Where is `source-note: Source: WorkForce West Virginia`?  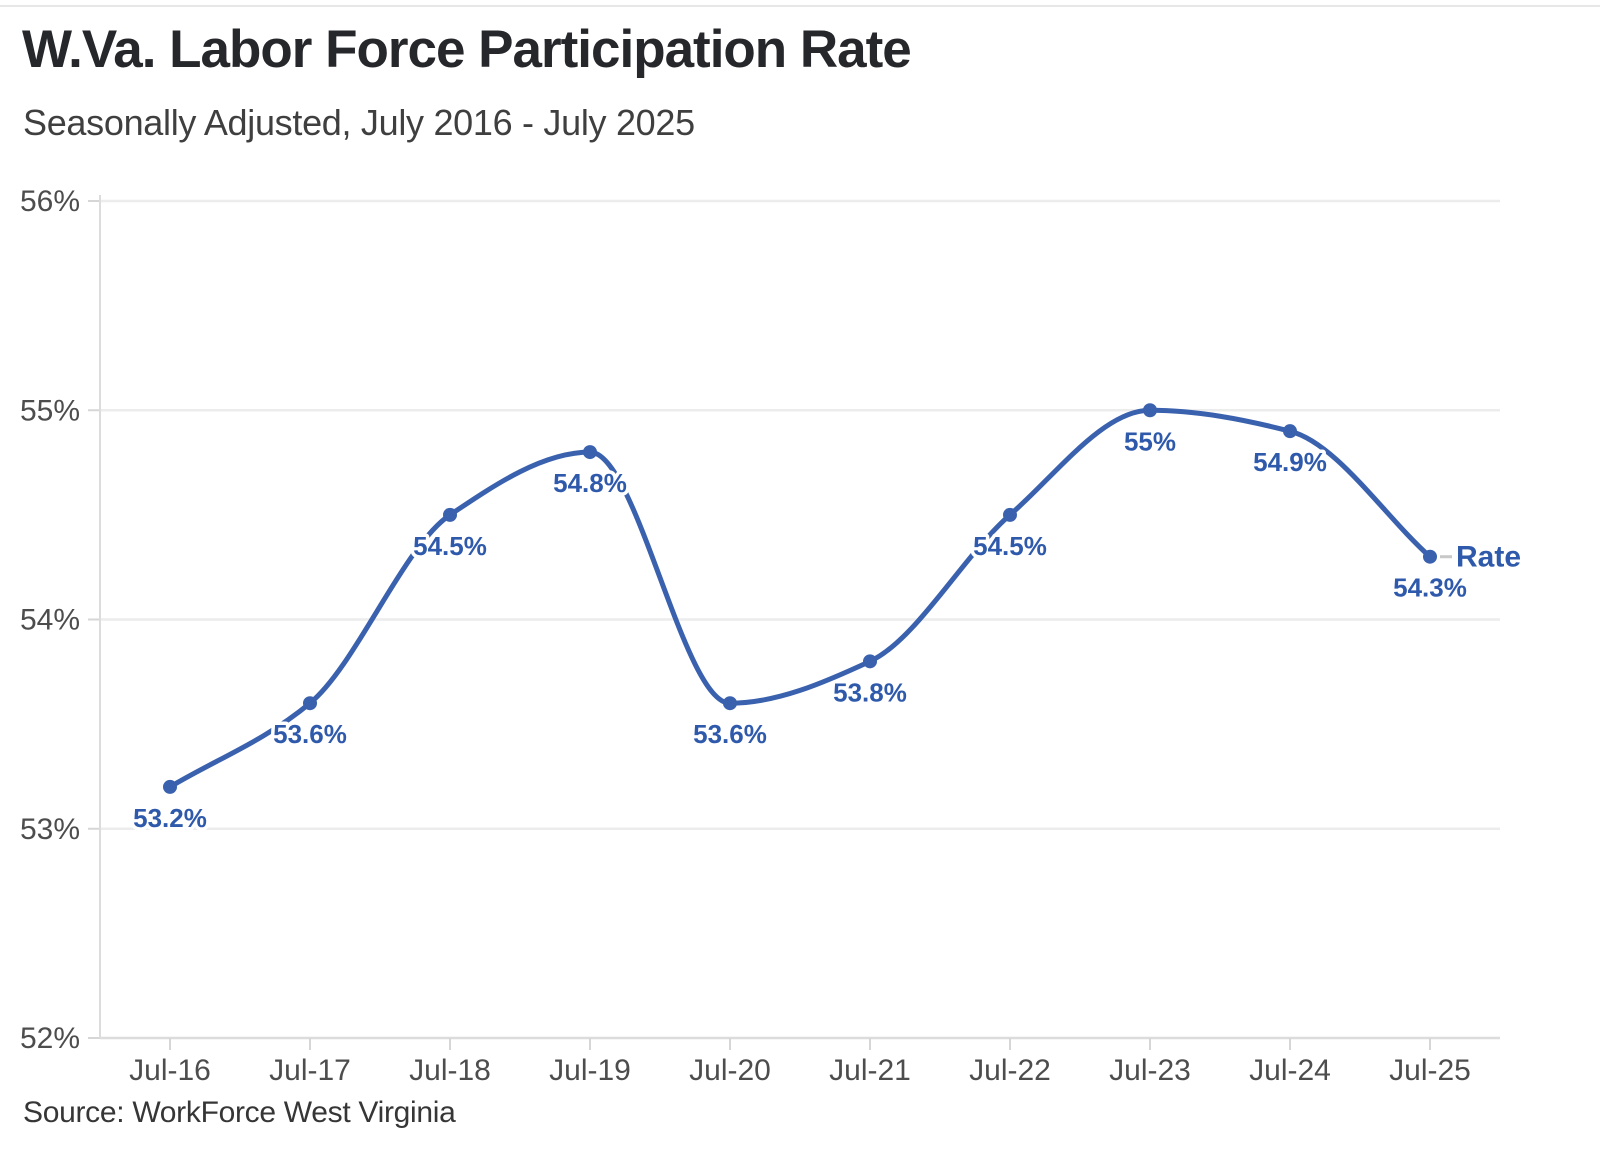
source-note: Source: WorkForce West Virginia is located at coordinates (239, 1112).